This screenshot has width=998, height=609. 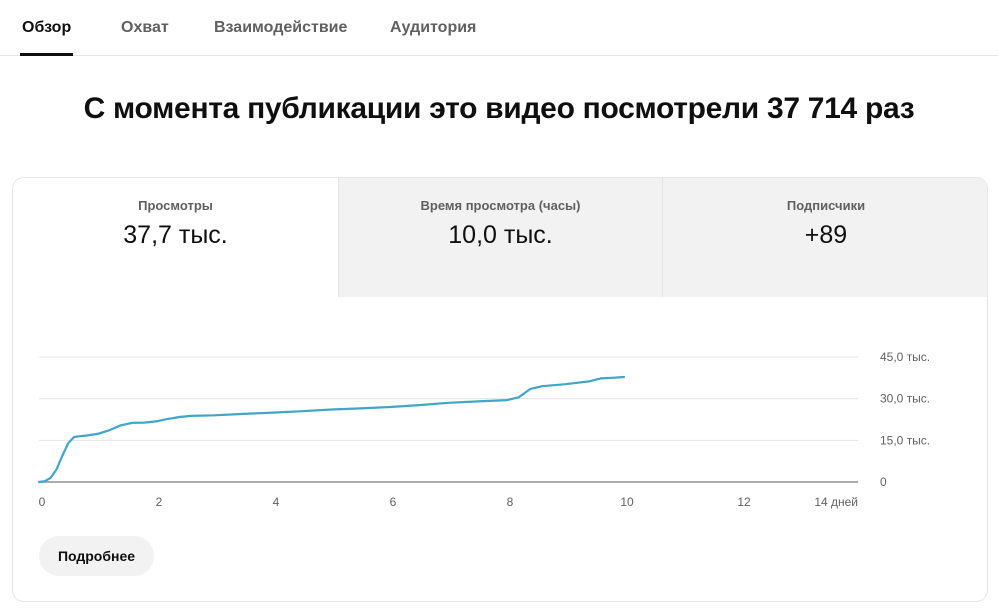 I want to click on x-tick-label: 14 дней, so click(x=836, y=502).